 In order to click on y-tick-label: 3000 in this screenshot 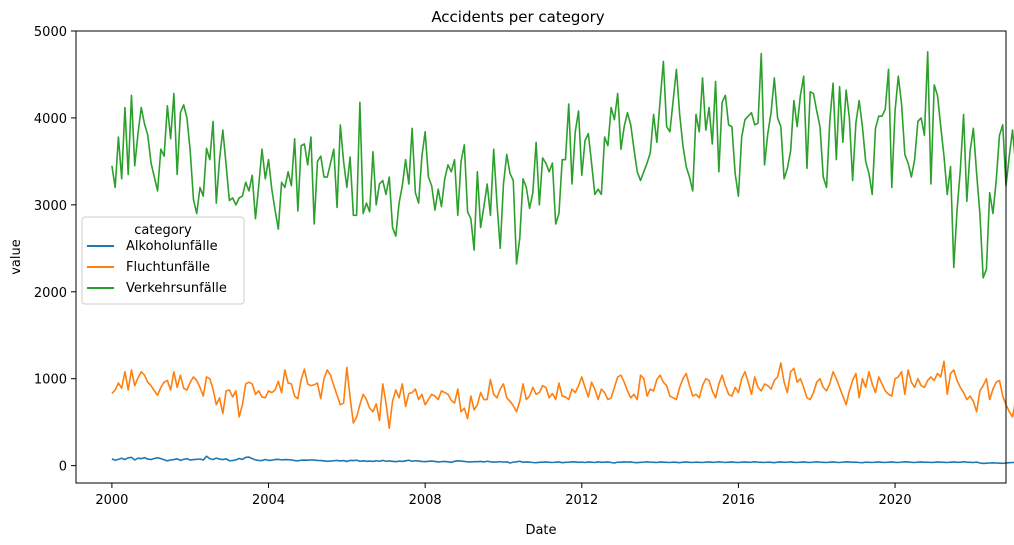, I will do `click(50, 206)`.